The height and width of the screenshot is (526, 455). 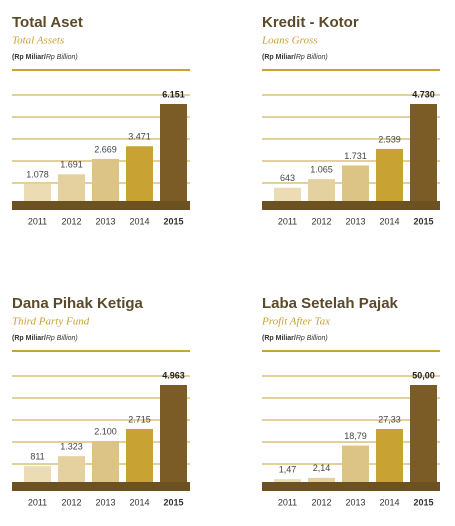 What do you see at coordinates (51, 322) in the screenshot?
I see `chart-subtitle: Third Party Fund` at bounding box center [51, 322].